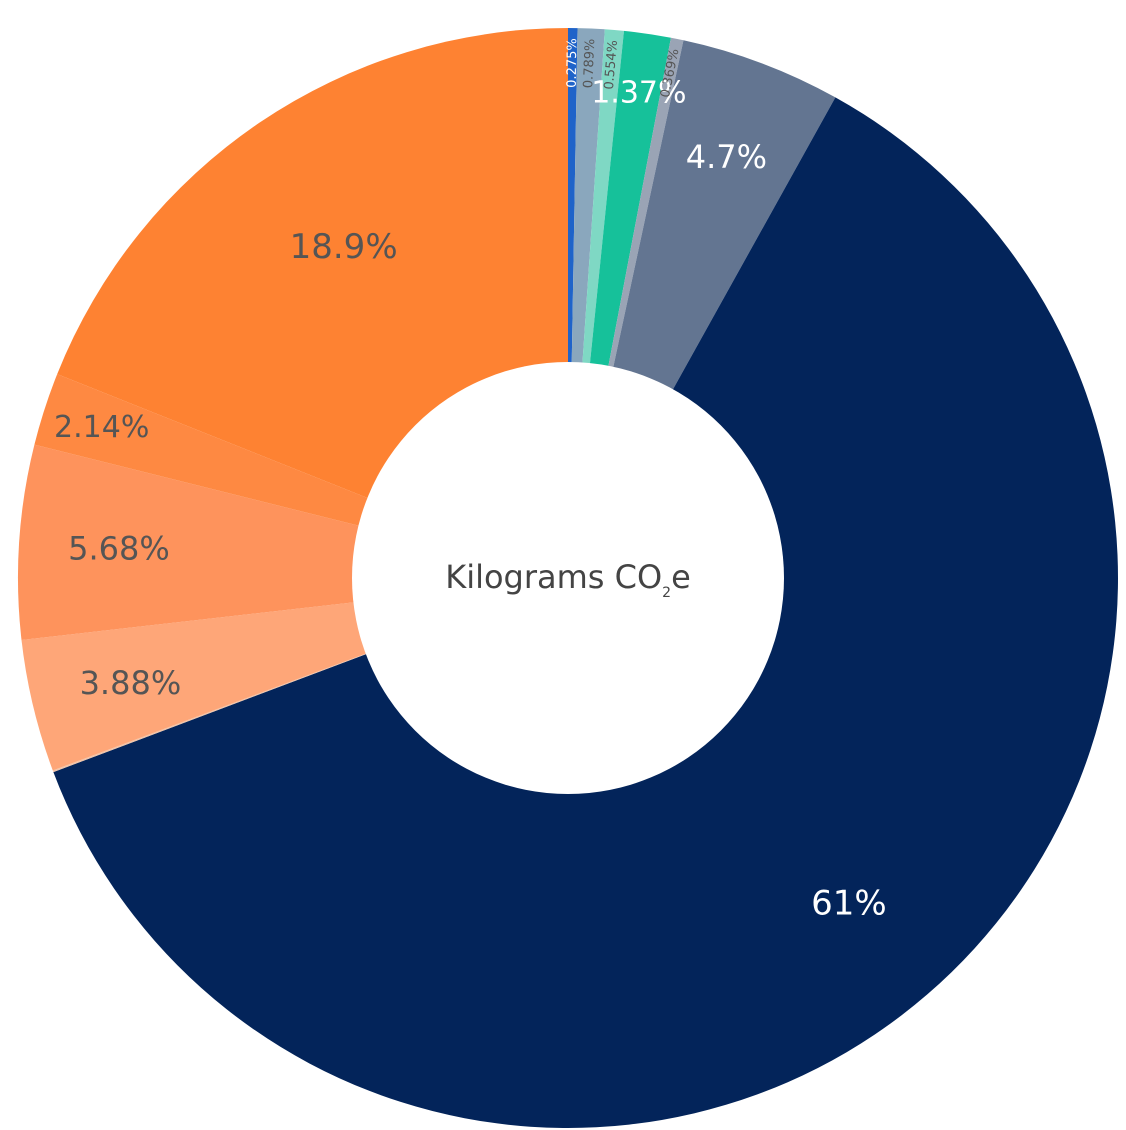  Describe the element at coordinates (666, 593) in the screenshot. I see `center-label-sub: 2` at that location.